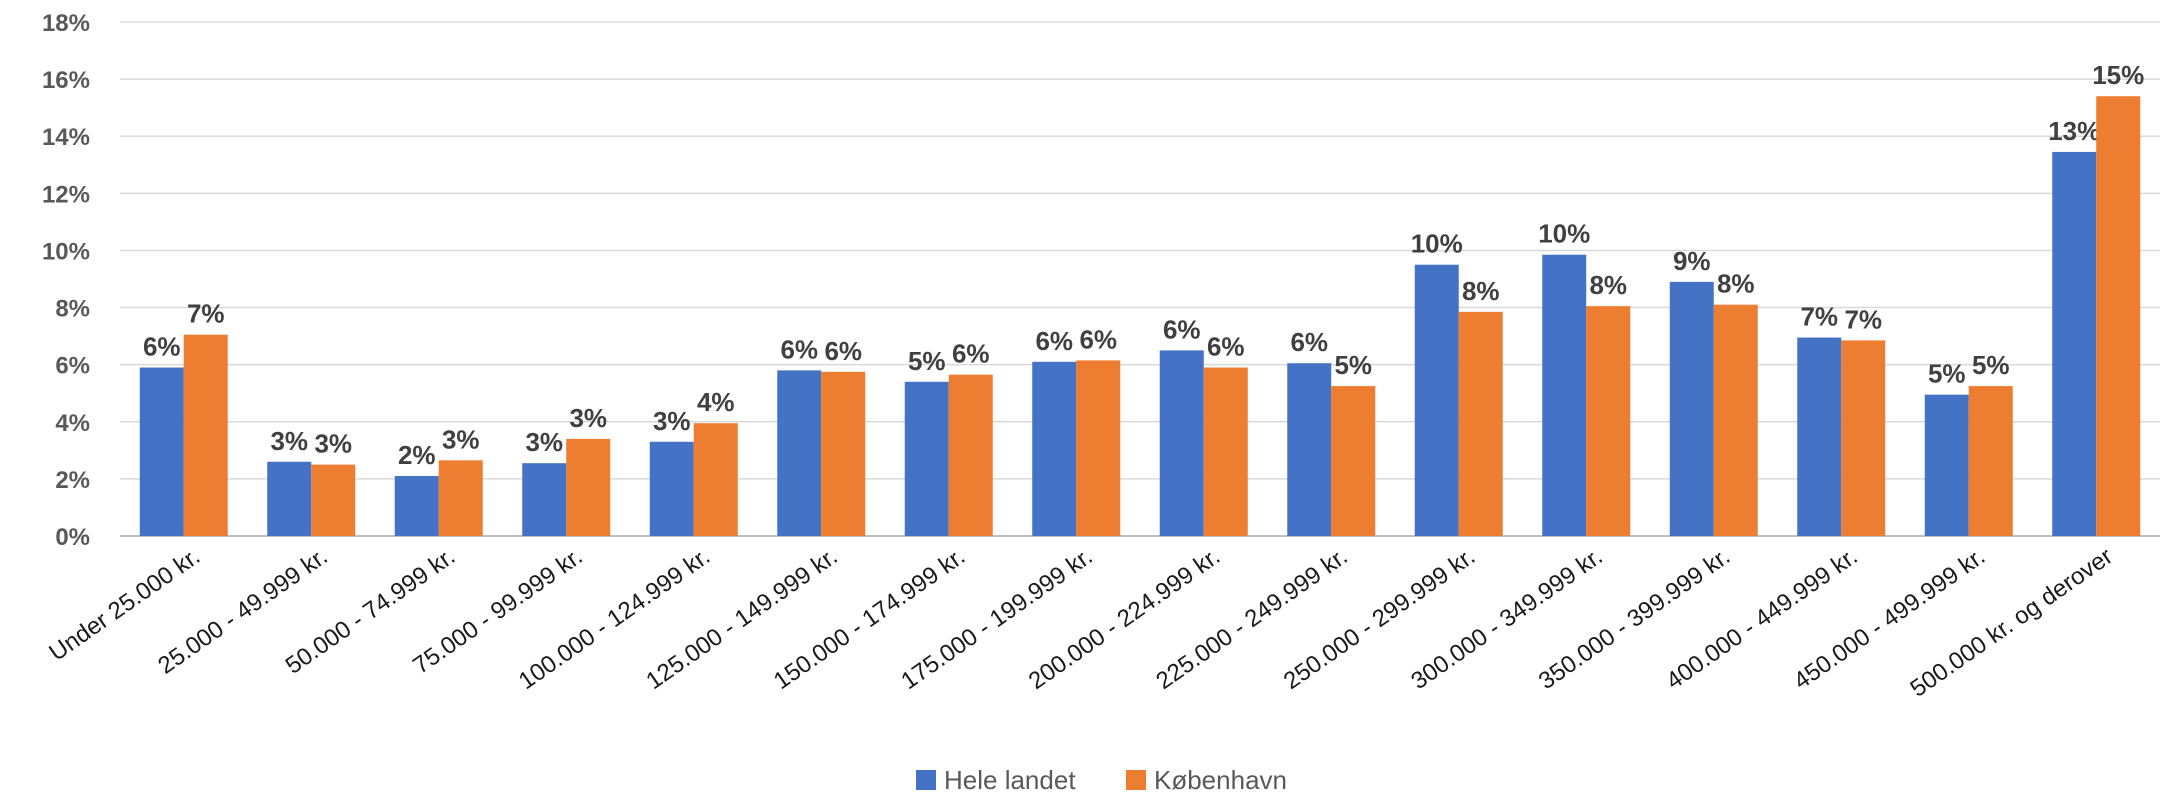 This screenshot has width=2162, height=804. I want to click on y-tick-label: 16%, so click(66, 80).